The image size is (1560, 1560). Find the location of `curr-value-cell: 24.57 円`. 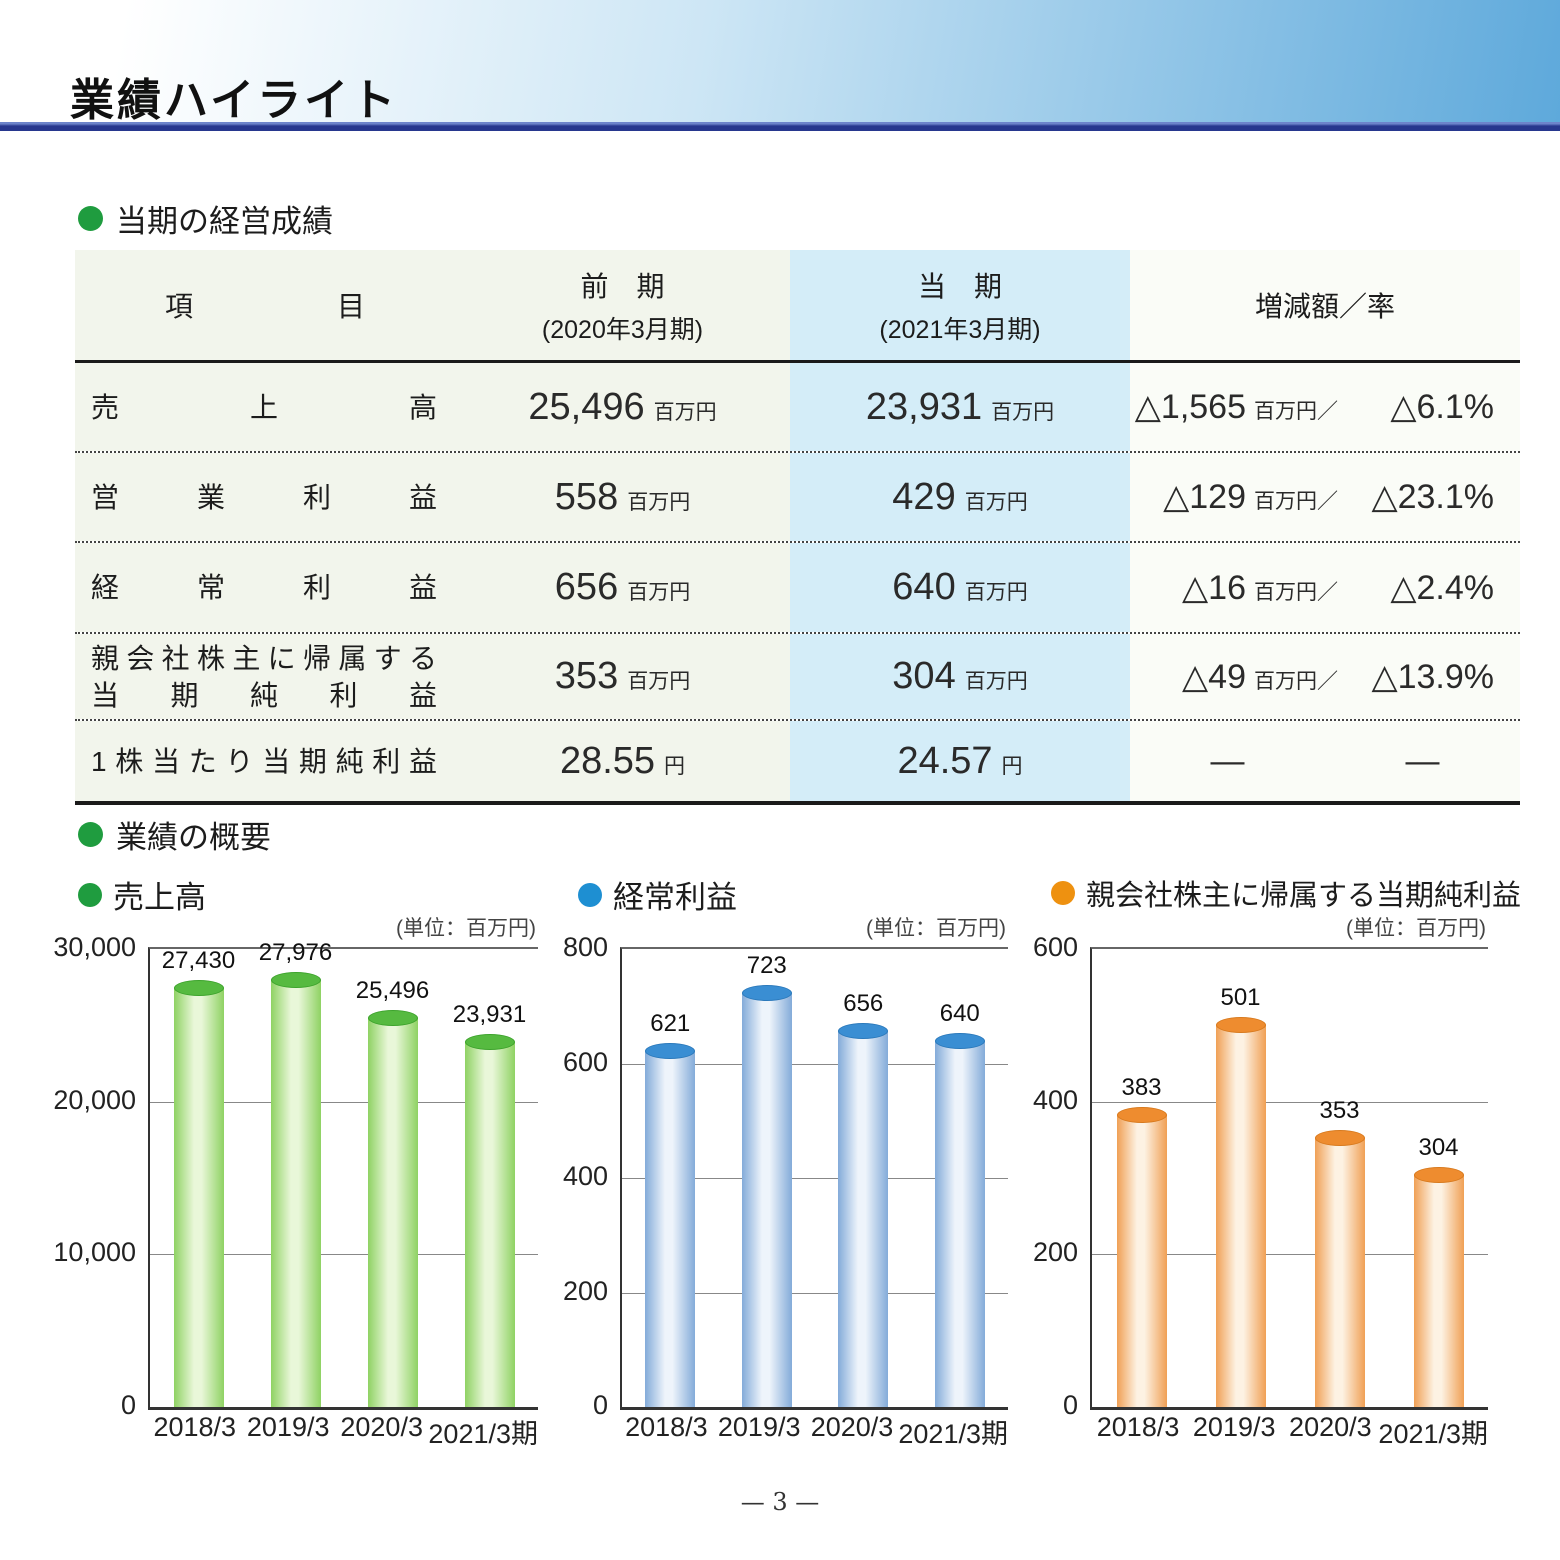

curr-value-cell: 24.57 円 is located at coordinates (960, 761).